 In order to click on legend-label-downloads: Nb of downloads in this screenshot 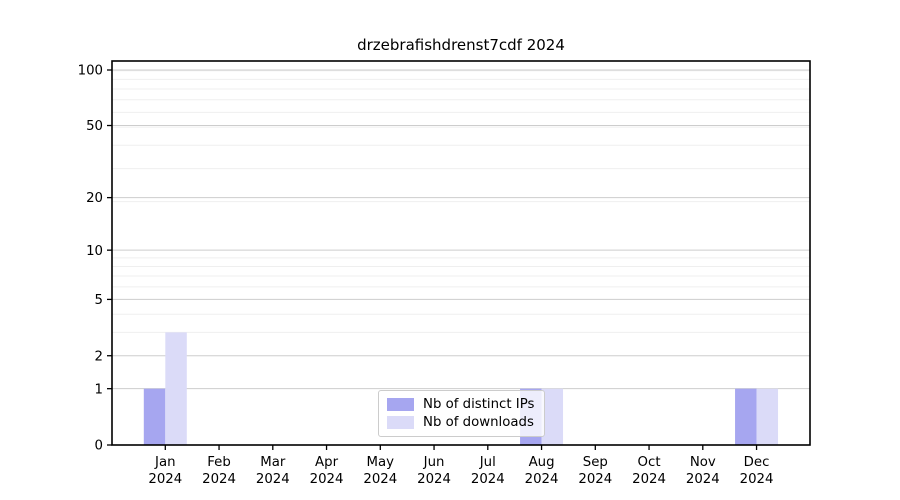, I will do `click(478, 422)`.